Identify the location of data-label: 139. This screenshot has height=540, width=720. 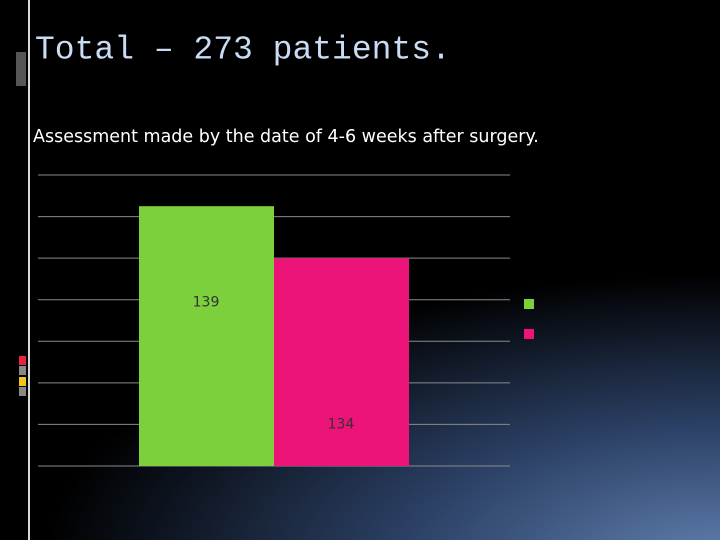
(206, 302).